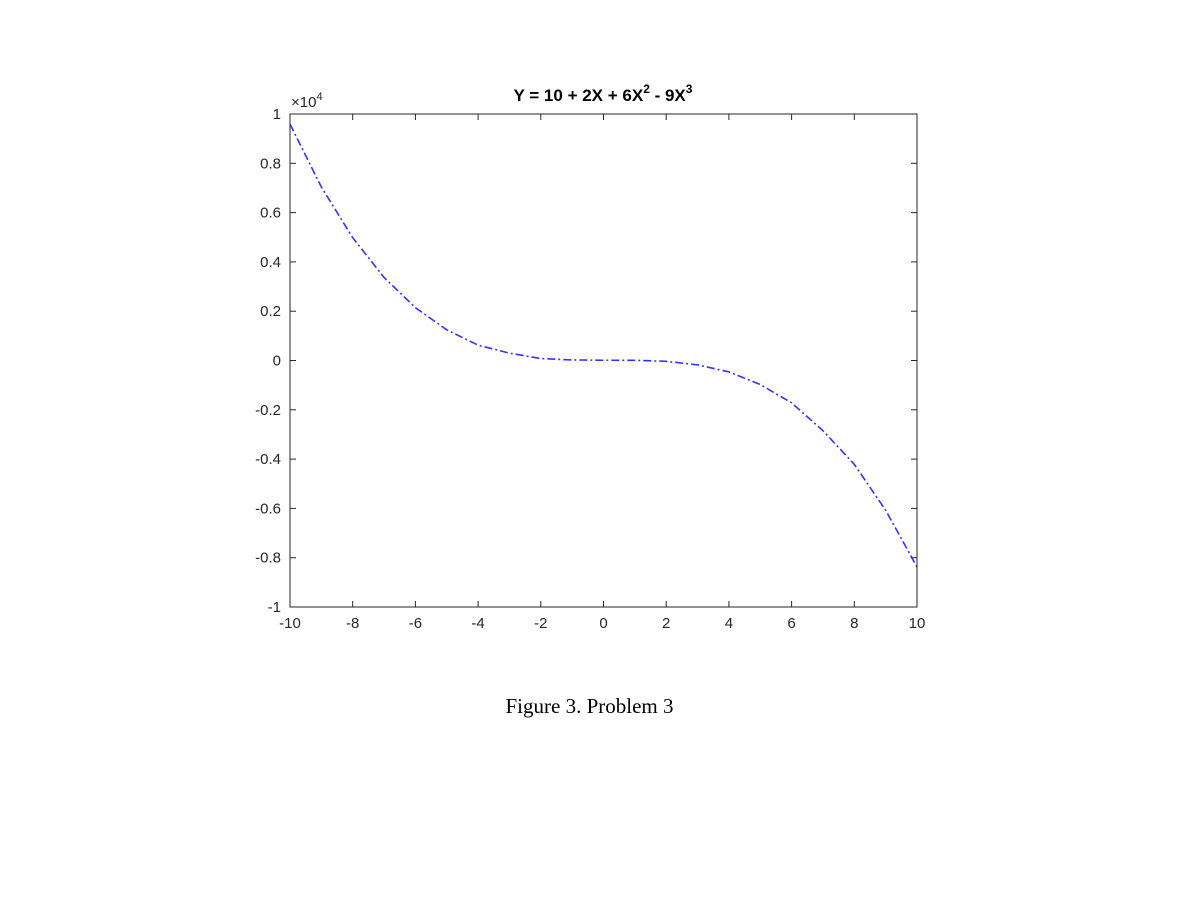 Image resolution: width=1179 pixels, height=912 pixels. What do you see at coordinates (352, 623) in the screenshot?
I see `x-tick-label: -8` at bounding box center [352, 623].